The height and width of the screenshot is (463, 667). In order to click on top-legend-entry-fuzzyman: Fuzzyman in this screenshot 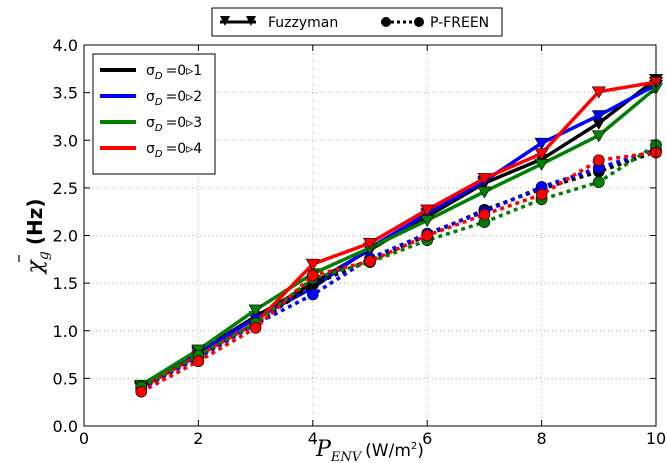, I will do `click(279, 23)`.